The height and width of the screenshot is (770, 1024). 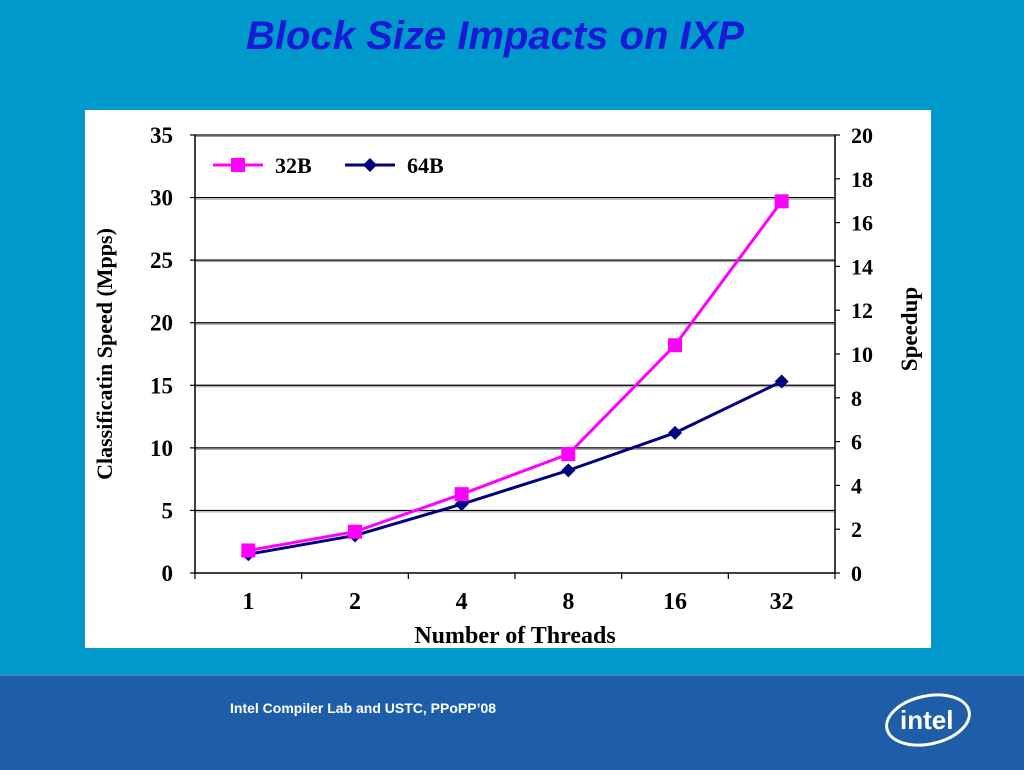 What do you see at coordinates (862, 223) in the screenshot?
I see `y2-tick-label: 16` at bounding box center [862, 223].